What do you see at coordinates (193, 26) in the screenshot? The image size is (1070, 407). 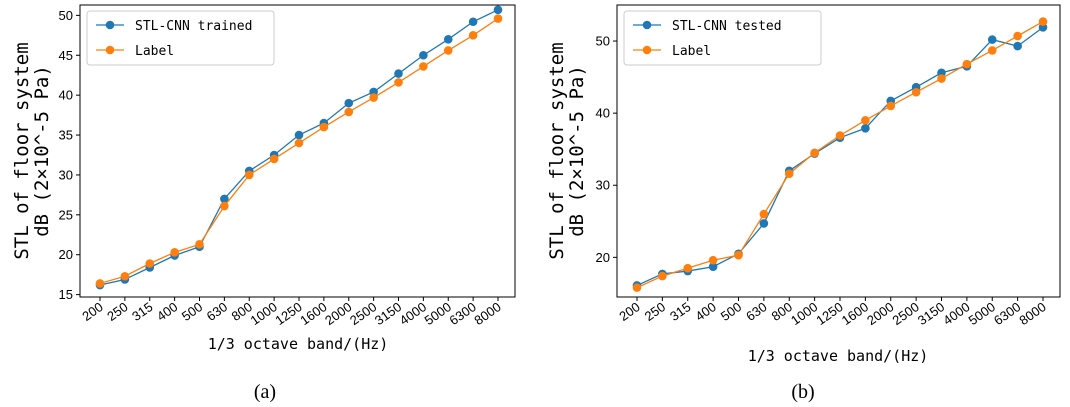 I see `legend-label: STL-CNN trained` at bounding box center [193, 26].